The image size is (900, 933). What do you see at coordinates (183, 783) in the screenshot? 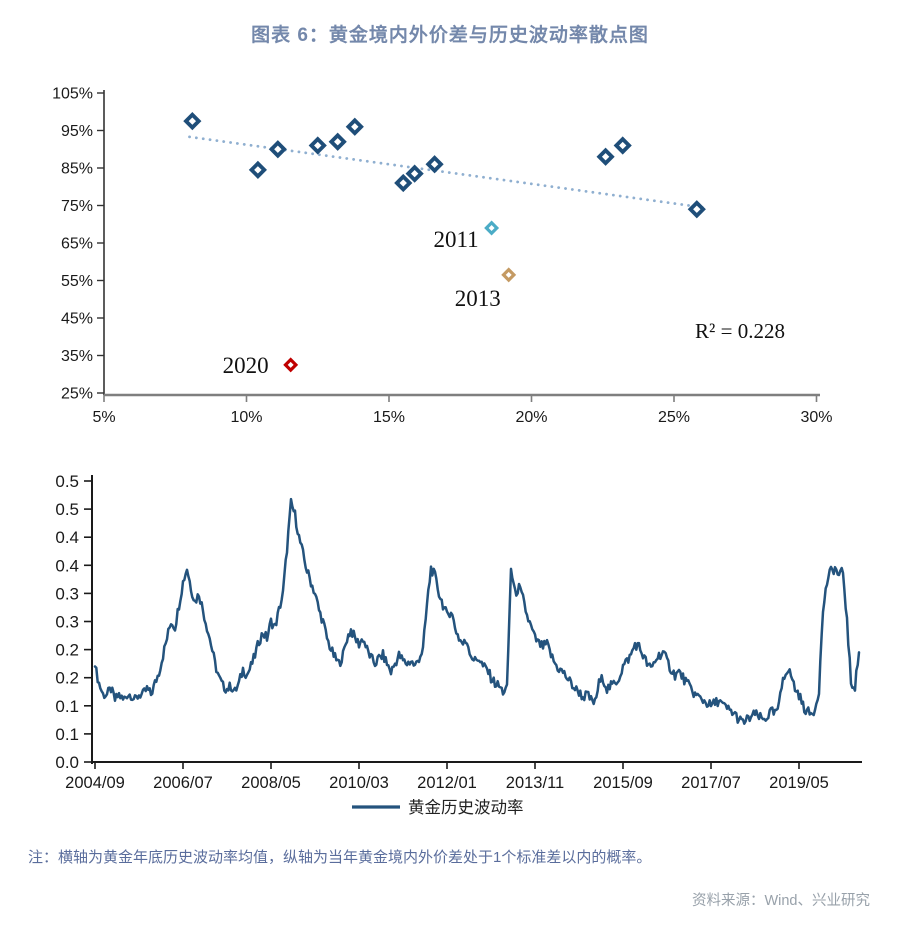
I see `line-x-tick-label: 2006/07` at bounding box center [183, 783].